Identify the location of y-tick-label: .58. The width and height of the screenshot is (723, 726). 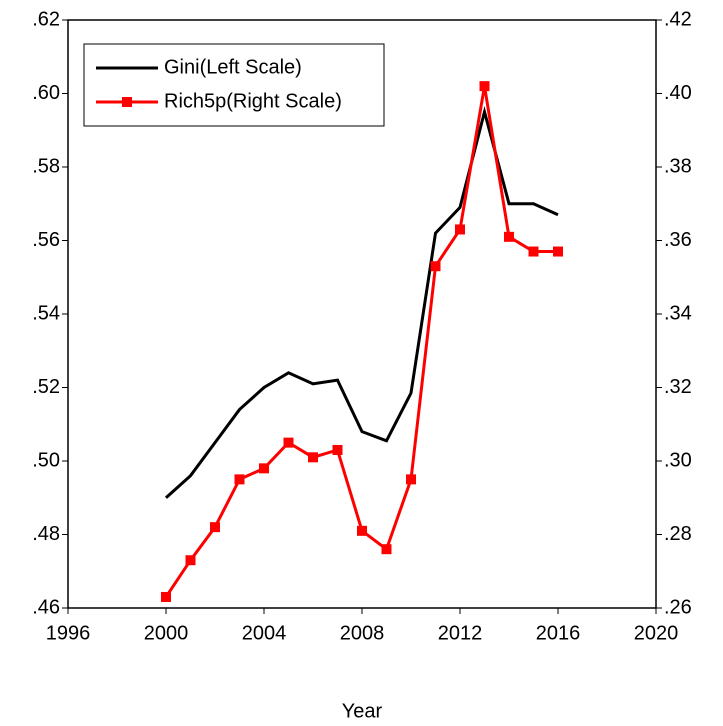
(46, 166).